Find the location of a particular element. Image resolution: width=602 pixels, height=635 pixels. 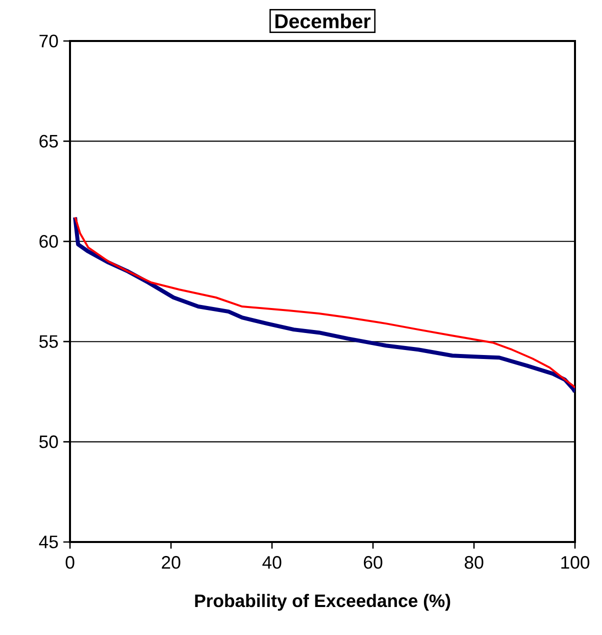

x-tick-label: 40 is located at coordinates (272, 562).